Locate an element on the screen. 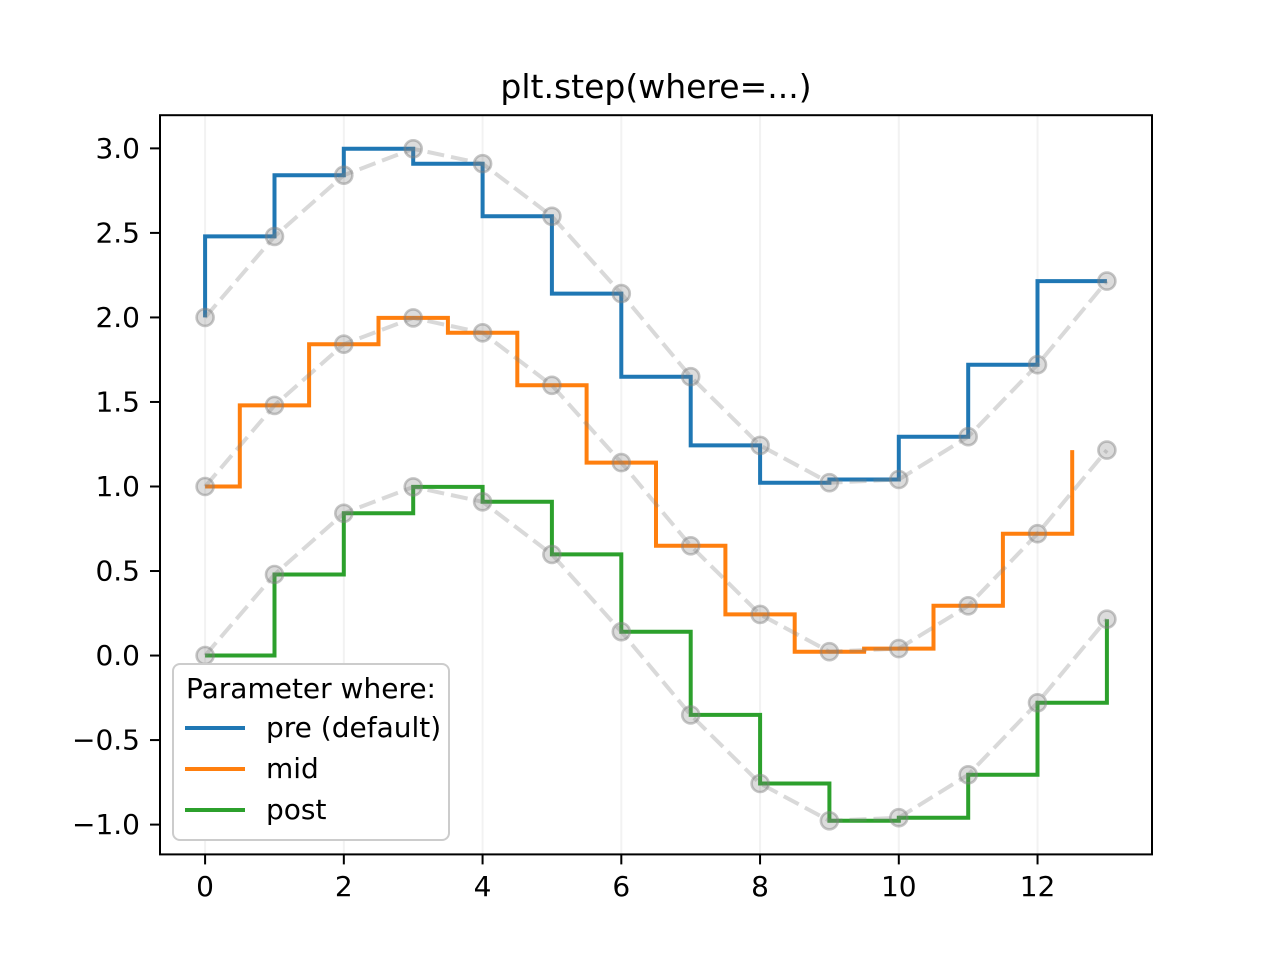 This screenshot has height=960, width=1280. legend-item-mid: mid is located at coordinates (311, 768).